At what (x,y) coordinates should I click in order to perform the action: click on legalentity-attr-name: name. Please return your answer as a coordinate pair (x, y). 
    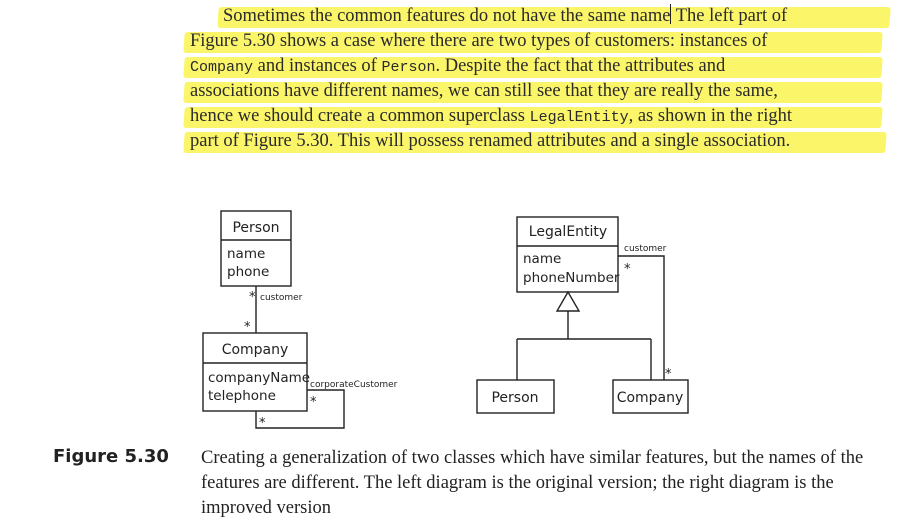
    Looking at the image, I should click on (542, 259).